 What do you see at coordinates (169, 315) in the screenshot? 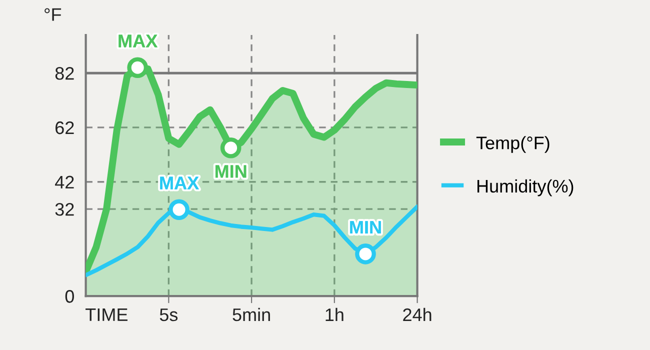
I see `x-tick-label: 5s` at bounding box center [169, 315].